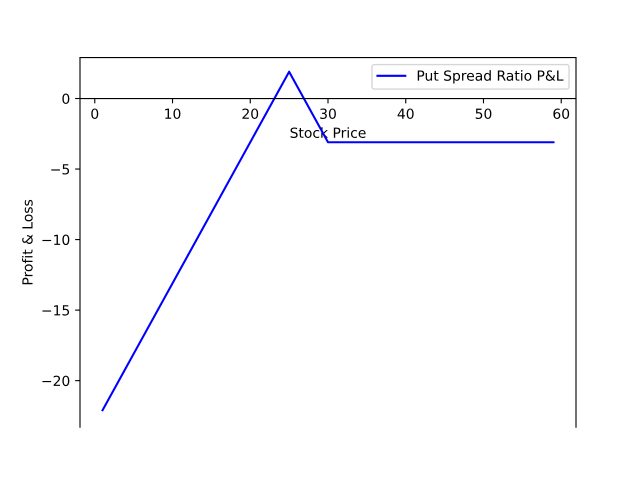  What do you see at coordinates (56, 310) in the screenshot?
I see `y-tick-label: −15` at bounding box center [56, 310].